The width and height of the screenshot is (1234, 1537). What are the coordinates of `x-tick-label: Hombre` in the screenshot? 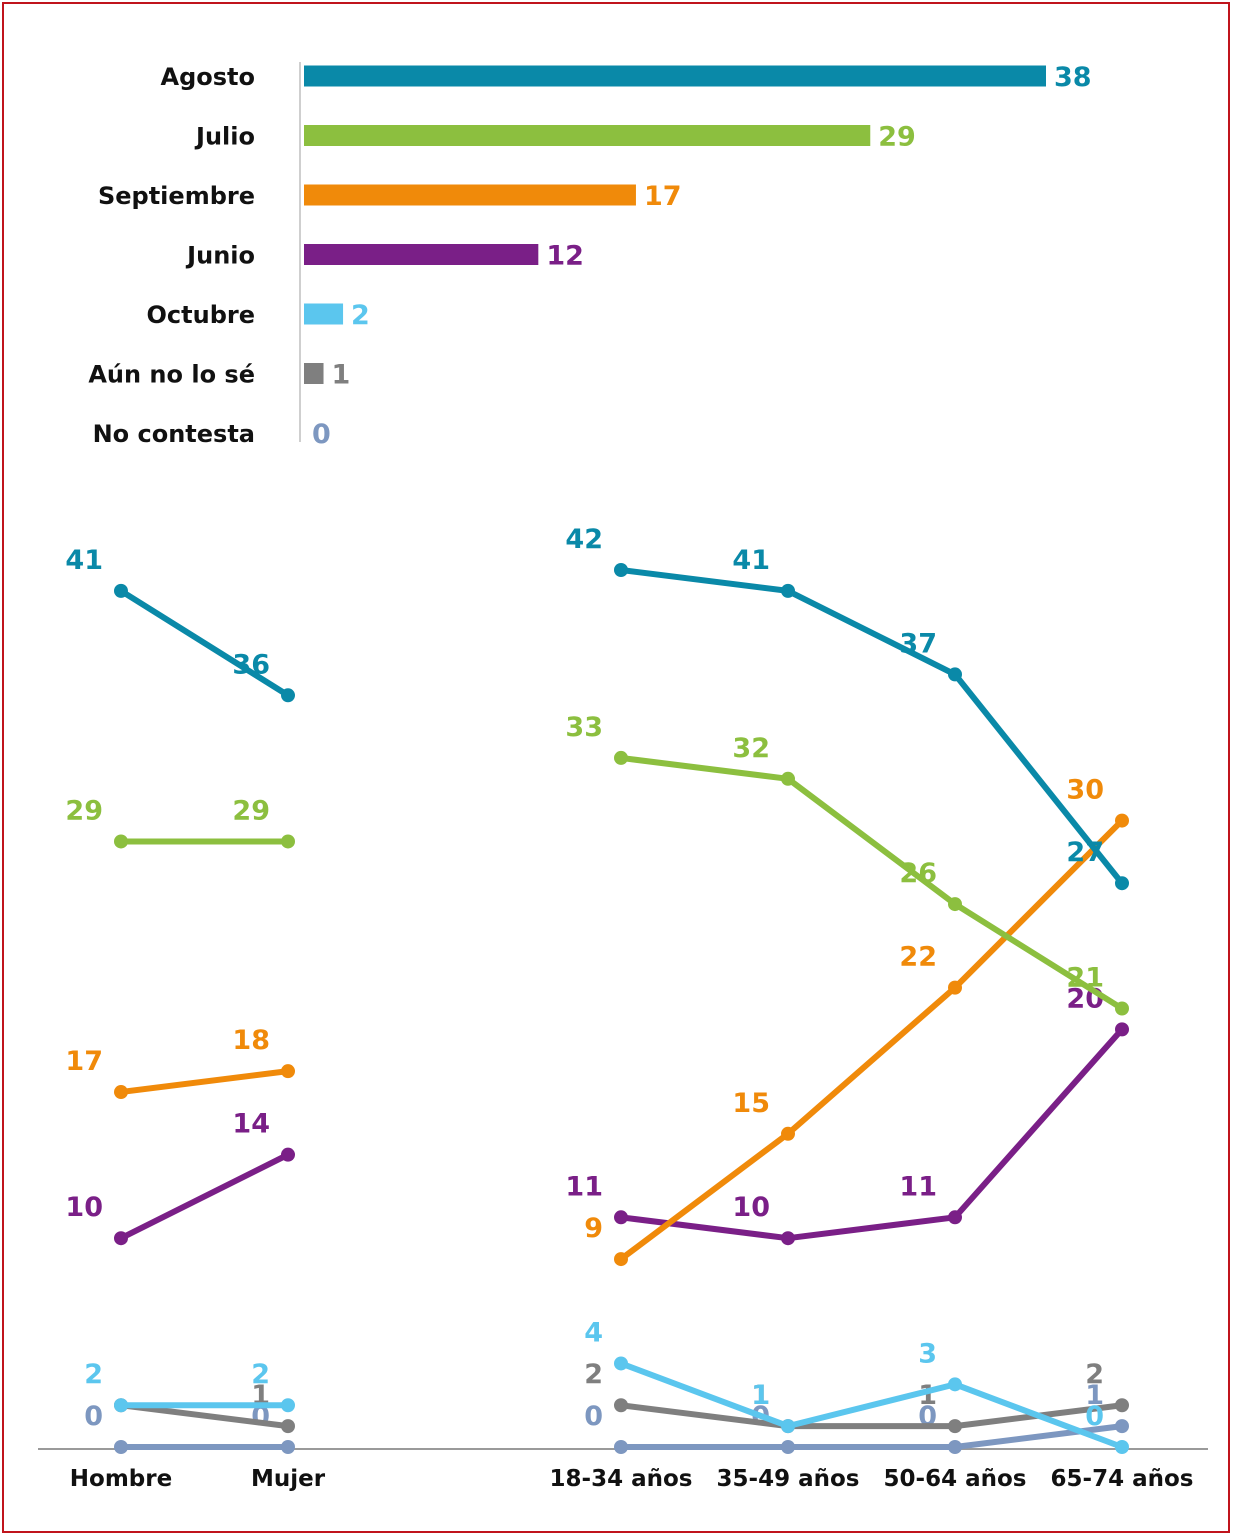 It's located at (121, 1479).